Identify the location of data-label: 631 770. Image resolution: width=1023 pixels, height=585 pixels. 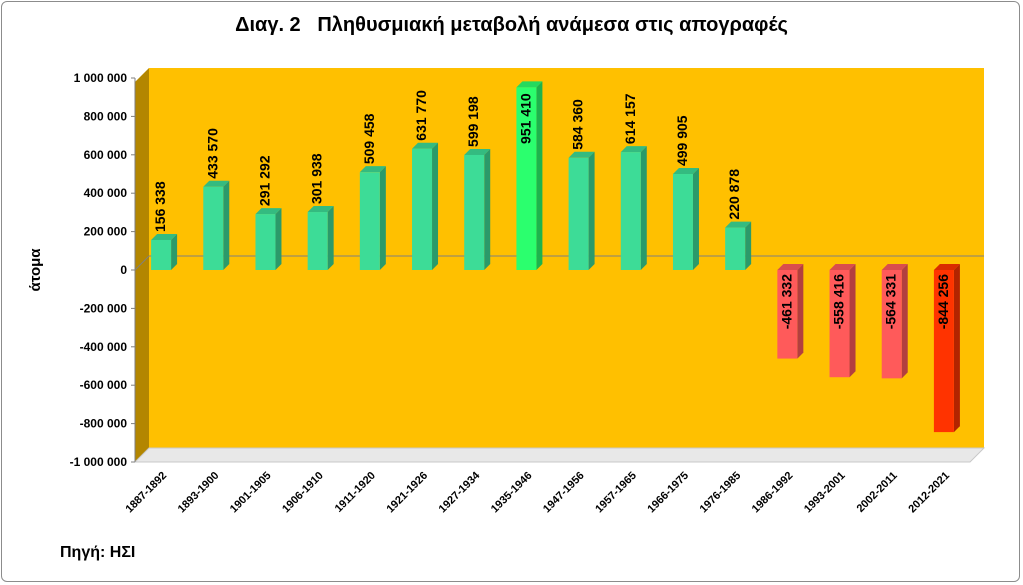
(421, 115).